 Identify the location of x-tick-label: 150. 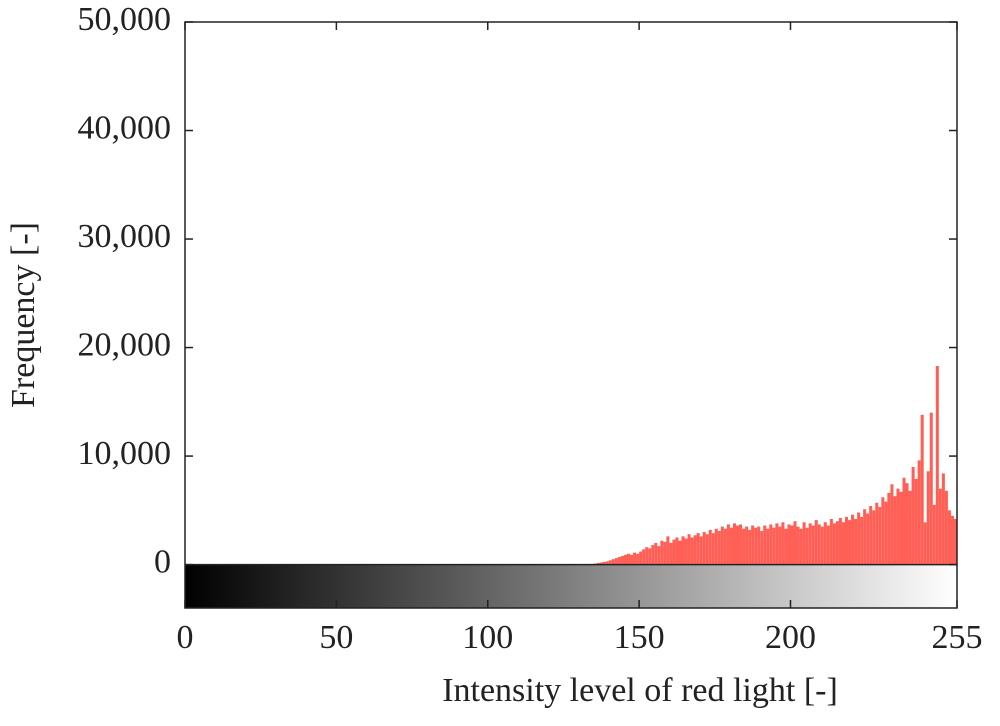
(639, 637).